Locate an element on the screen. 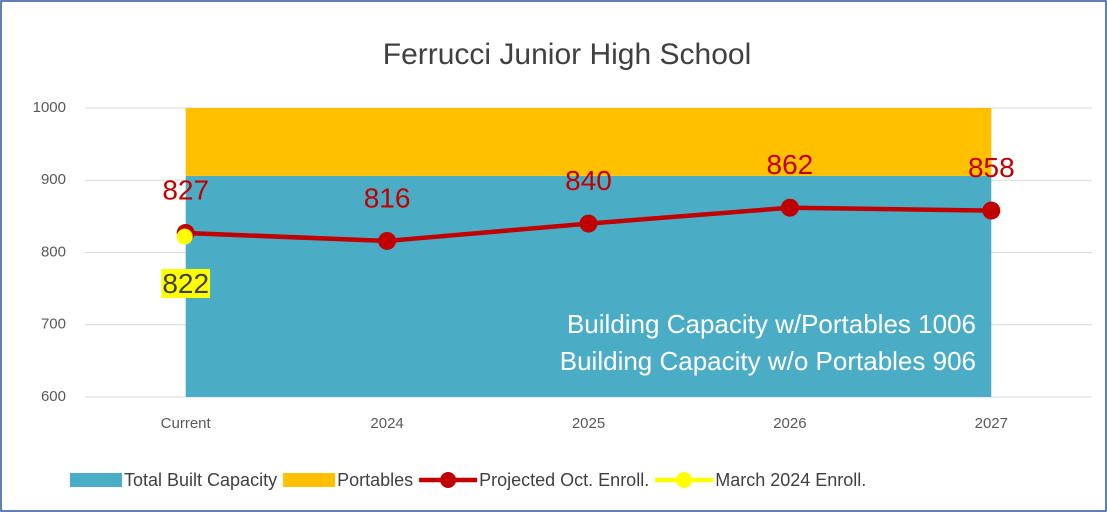 This screenshot has height=512, width=1107. y-tick-label: 700 is located at coordinates (53, 324).